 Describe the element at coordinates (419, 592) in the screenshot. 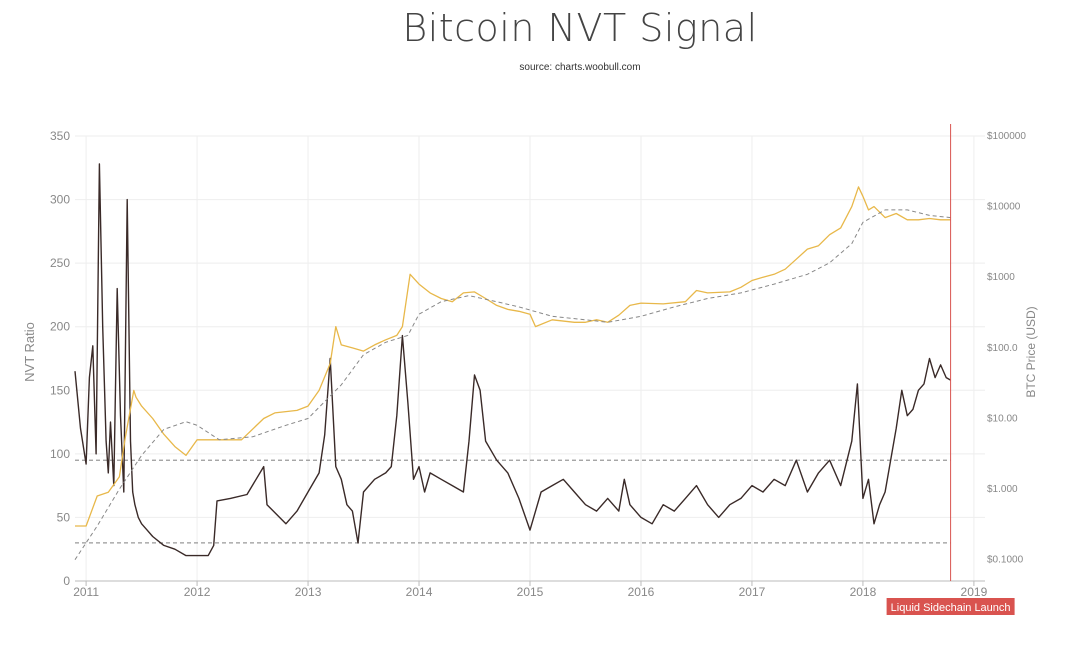

I see `x-tick-label: 2014` at that location.